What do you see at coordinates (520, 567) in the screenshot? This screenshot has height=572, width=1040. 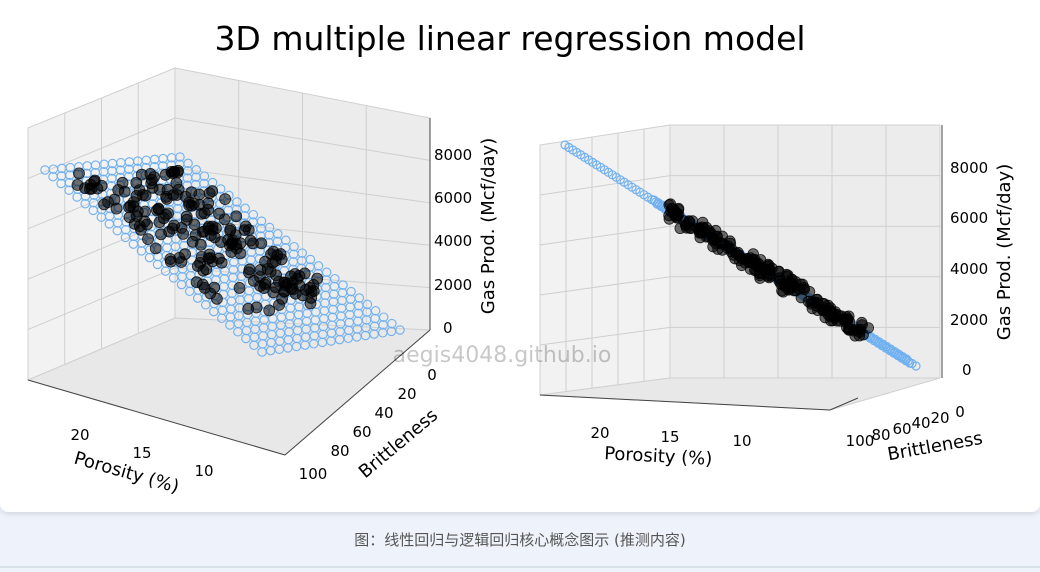 I see `bottom-divider` at bounding box center [520, 567].